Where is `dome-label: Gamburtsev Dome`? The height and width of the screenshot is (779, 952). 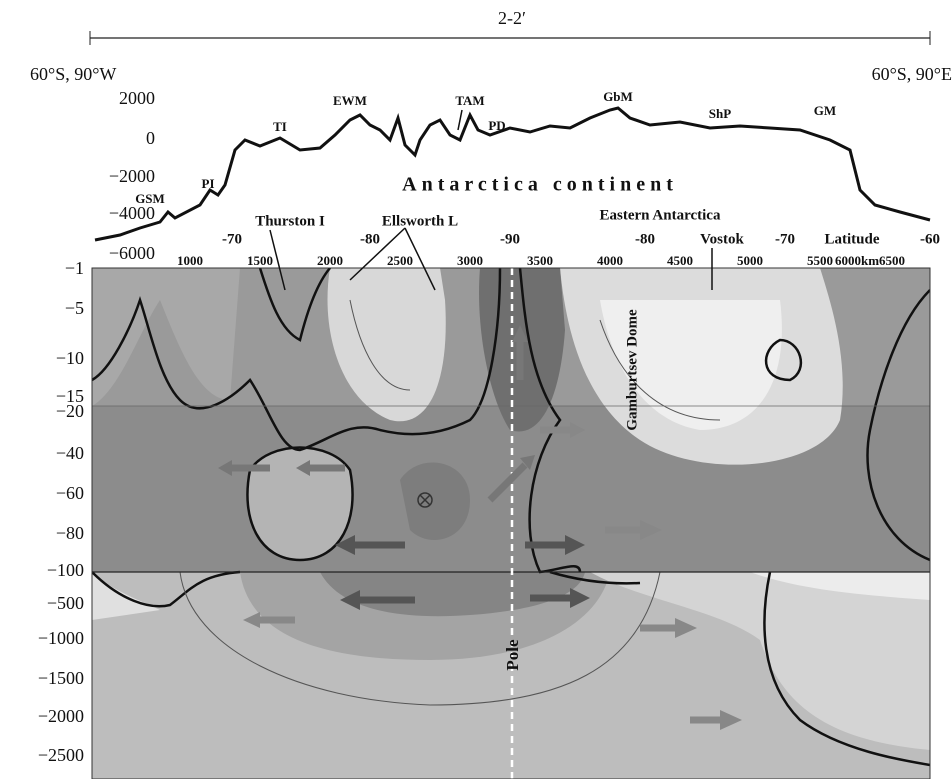 dome-label: Gamburtsev Dome is located at coordinates (632, 370).